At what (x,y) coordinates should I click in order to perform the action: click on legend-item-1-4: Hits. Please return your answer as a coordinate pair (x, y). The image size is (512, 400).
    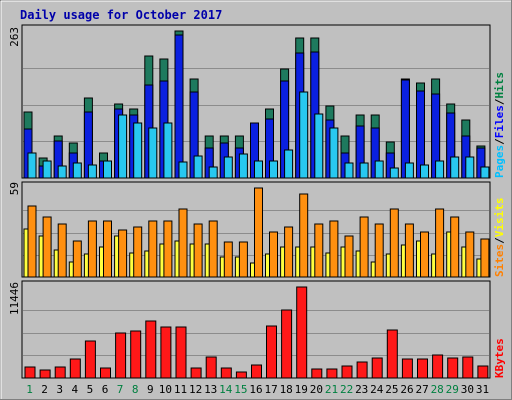
    Looking at the image, I should click on (499, 85).